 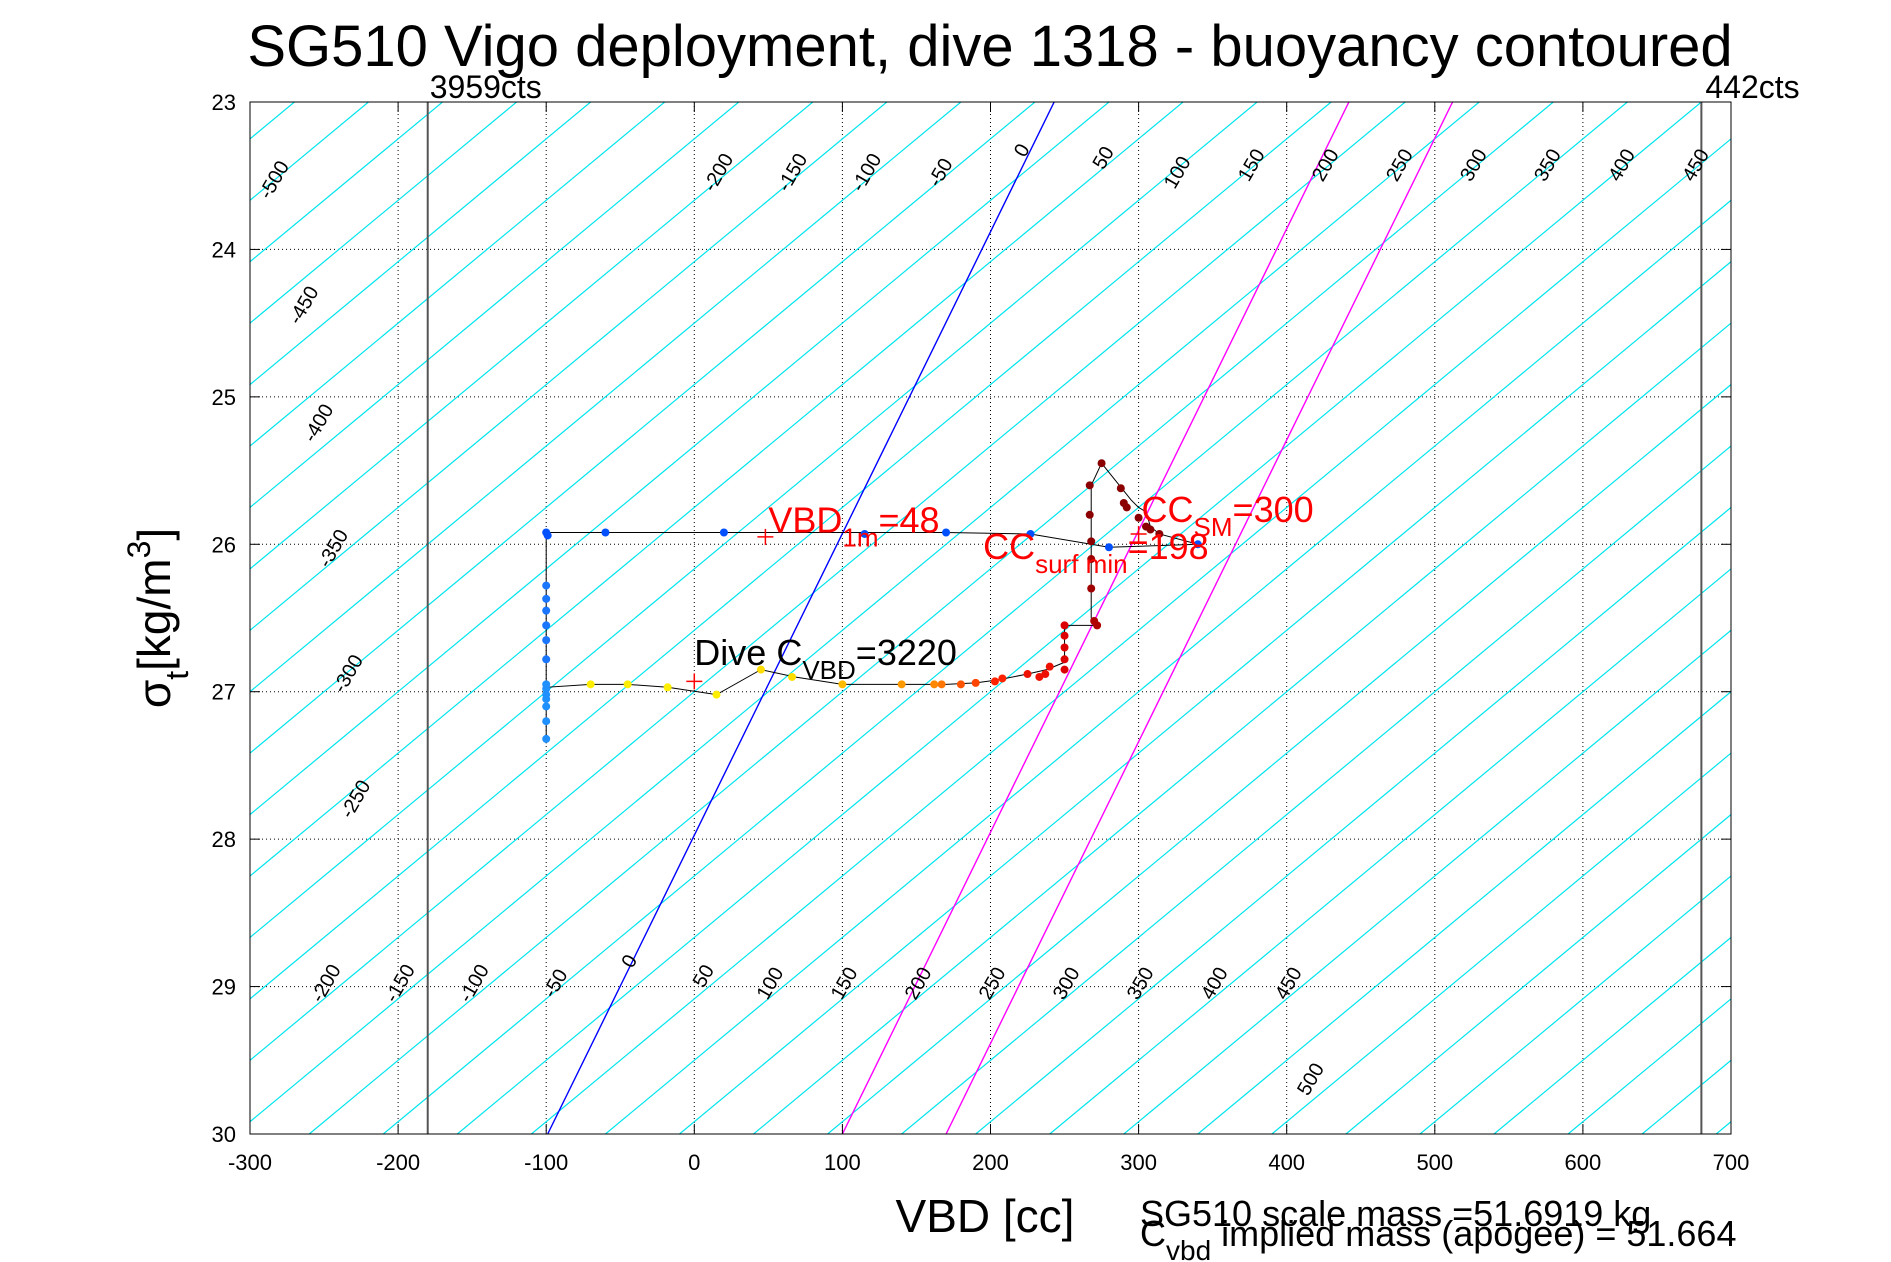 What do you see at coordinates (1395, 1213) in the screenshot?
I see `scale-mass-text: SG510 scale mass =51.6919 kg` at bounding box center [1395, 1213].